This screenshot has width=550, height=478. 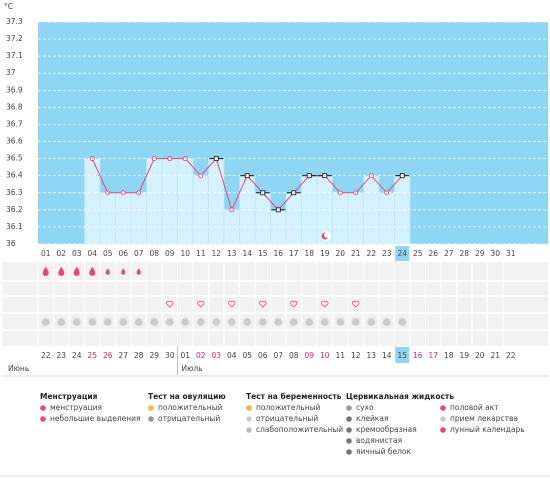 I want to click on day-label: 21, so click(x=356, y=253).